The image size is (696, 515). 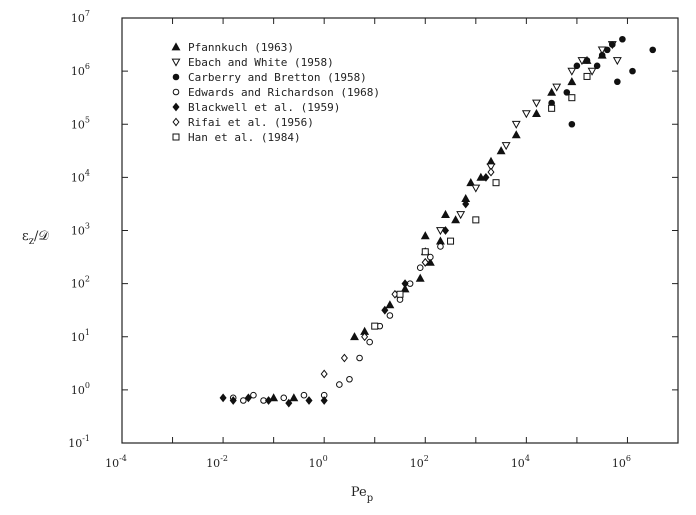 I want to click on y-tick-label: 10⁷, so click(x=80, y=17).